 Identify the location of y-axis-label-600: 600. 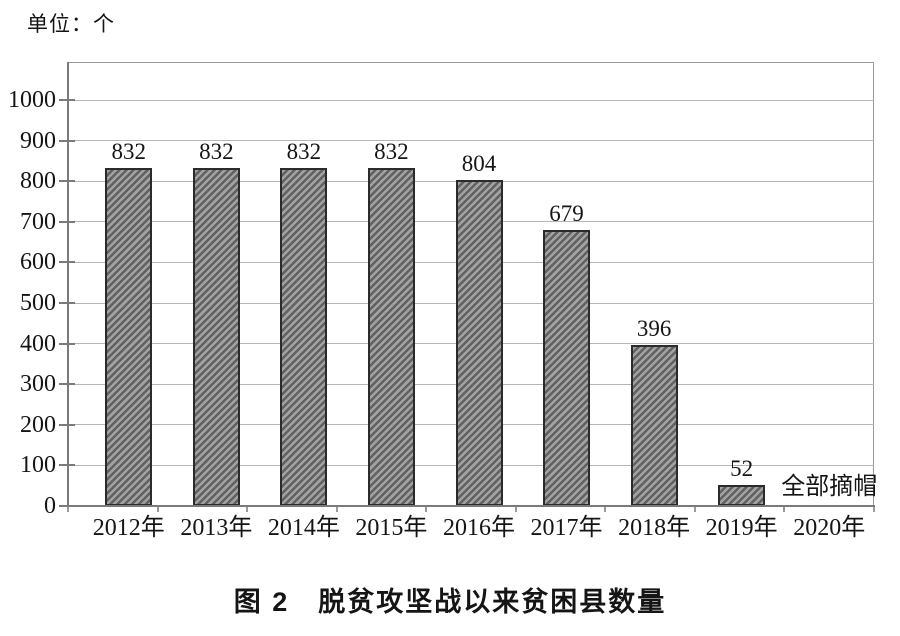
(38, 262).